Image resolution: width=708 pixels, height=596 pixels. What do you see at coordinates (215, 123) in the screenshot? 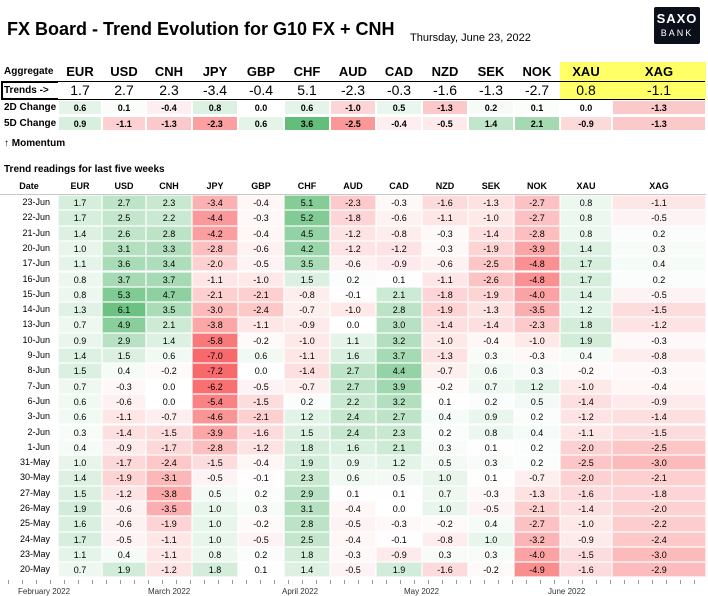
I see `change-5d-value: -2.3` at bounding box center [215, 123].